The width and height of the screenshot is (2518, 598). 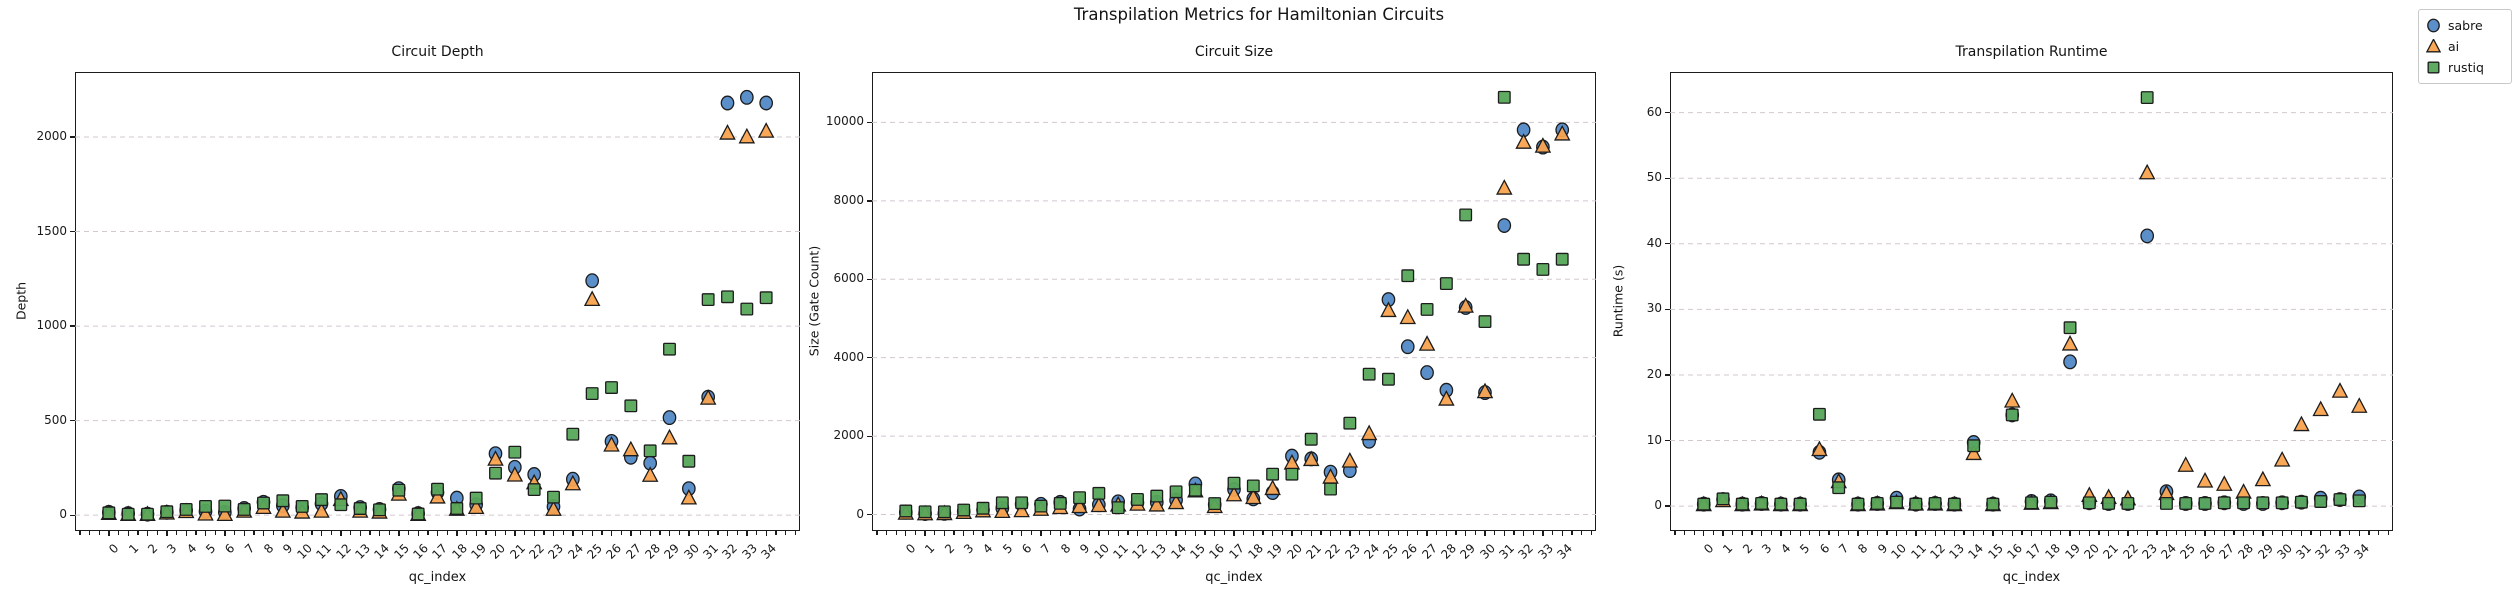 What do you see at coordinates (437, 577) in the screenshot?
I see `xlabel-qc-index-1: qc_index` at bounding box center [437, 577].